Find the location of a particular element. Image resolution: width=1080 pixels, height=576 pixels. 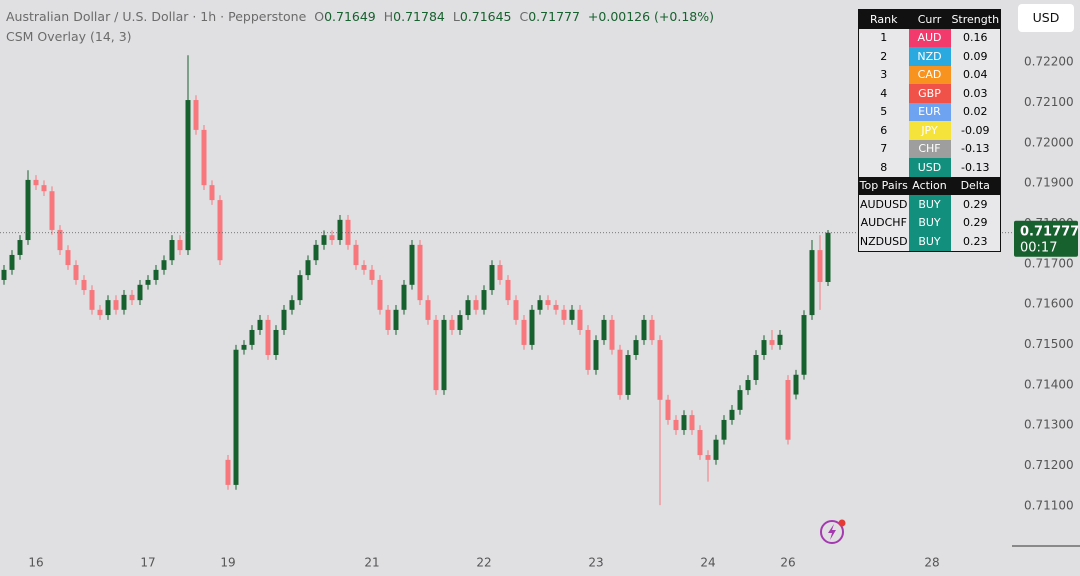

y-tick-label: 0.71500 is located at coordinates (1049, 344).